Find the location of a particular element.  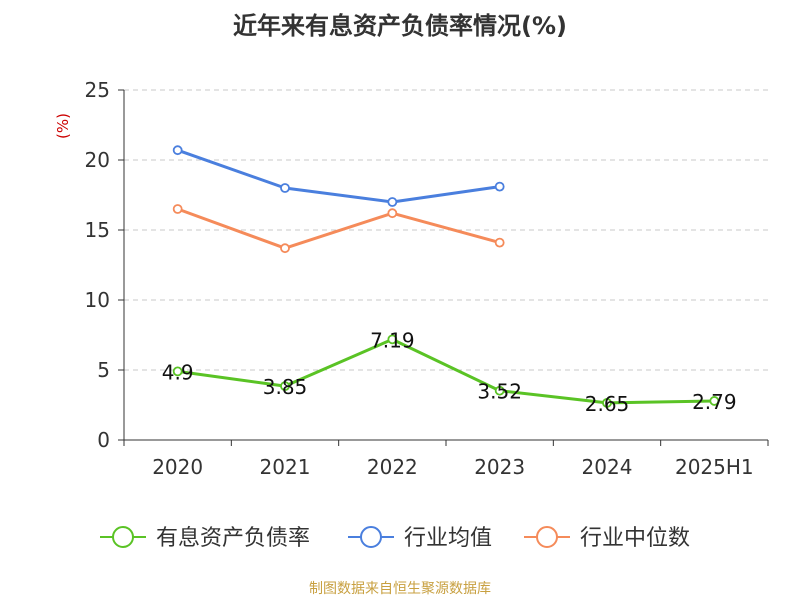

y-axis-label: (%) is located at coordinates (63, 126).